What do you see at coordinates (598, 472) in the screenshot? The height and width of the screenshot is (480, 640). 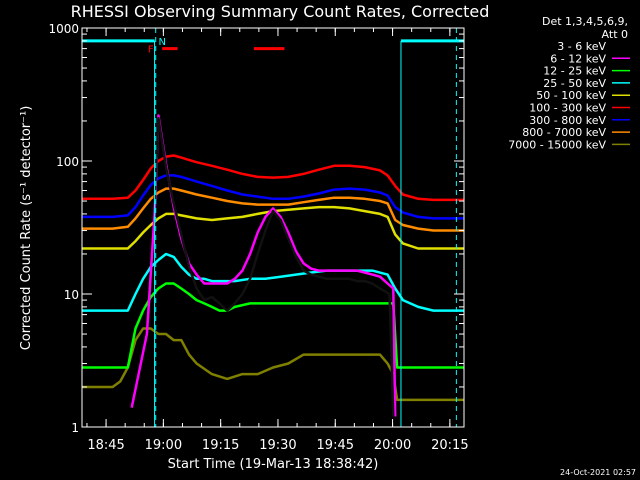 I see `generated-timestamp: 24-Oct-2021 02:57` at bounding box center [598, 472].